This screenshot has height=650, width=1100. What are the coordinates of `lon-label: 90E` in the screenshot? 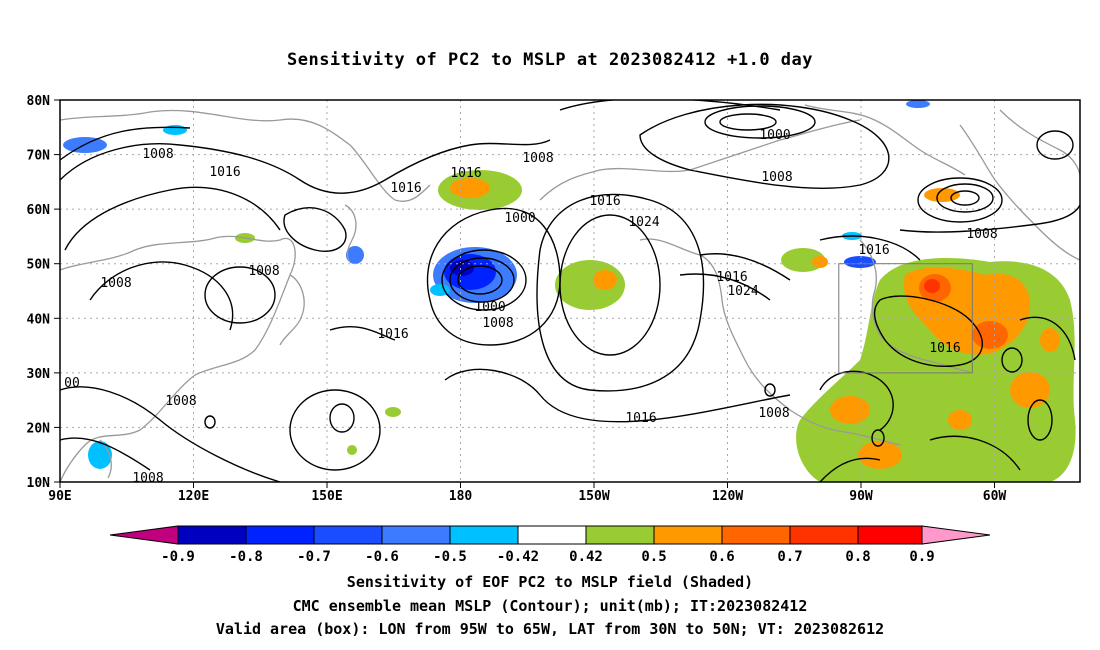 It's located at (59, 496).